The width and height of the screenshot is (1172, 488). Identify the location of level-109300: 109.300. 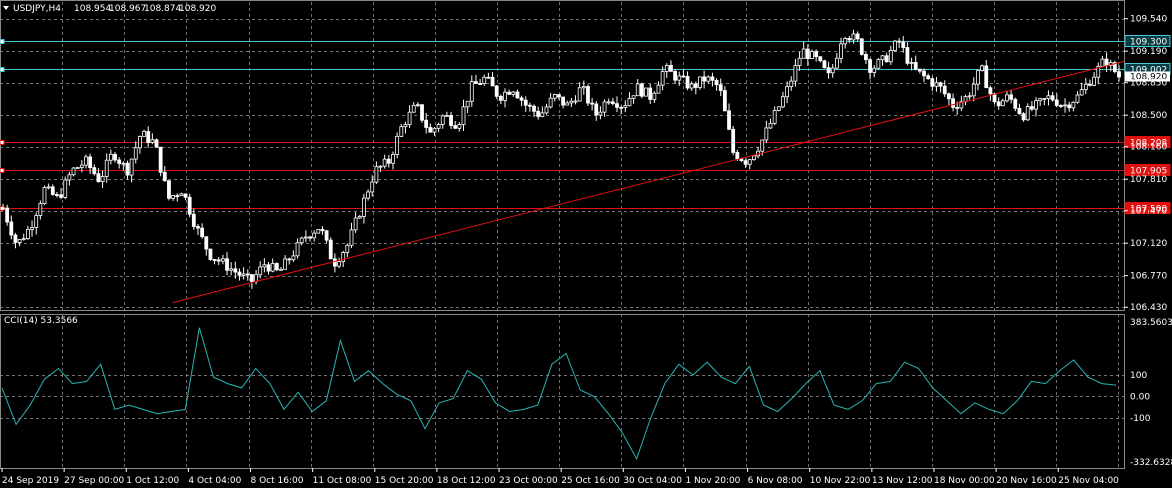
(585, 41).